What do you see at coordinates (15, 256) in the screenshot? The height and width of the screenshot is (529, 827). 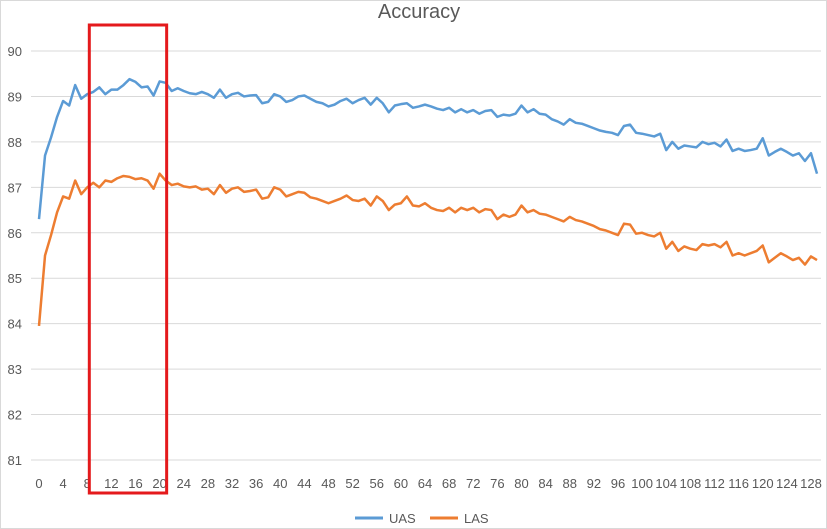 I see `y-axis: 81 82 83 84 85 86 87 88 89 90` at bounding box center [15, 256].